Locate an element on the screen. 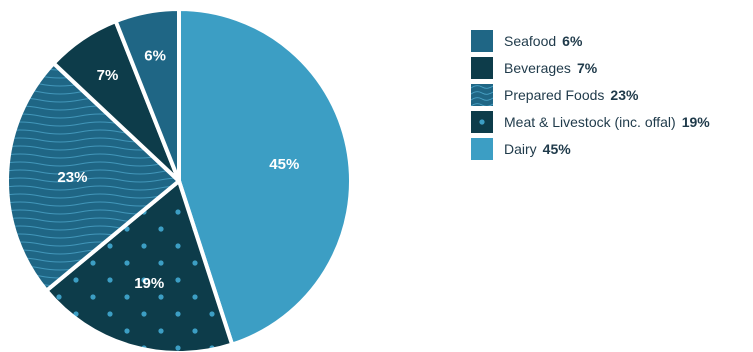  legend-label: Beverages is located at coordinates (537, 68).